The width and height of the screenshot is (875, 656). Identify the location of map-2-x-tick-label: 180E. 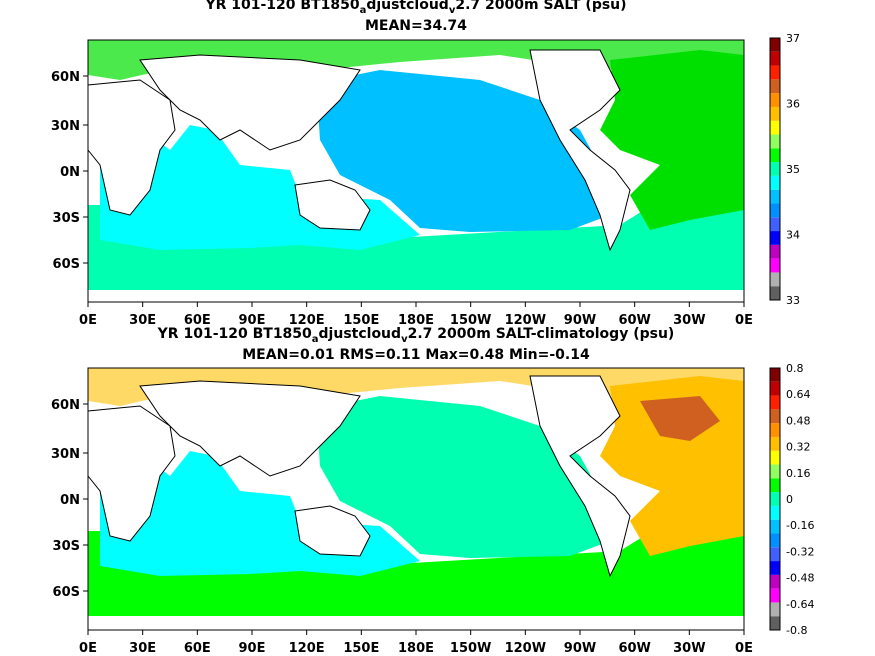
(416, 648).